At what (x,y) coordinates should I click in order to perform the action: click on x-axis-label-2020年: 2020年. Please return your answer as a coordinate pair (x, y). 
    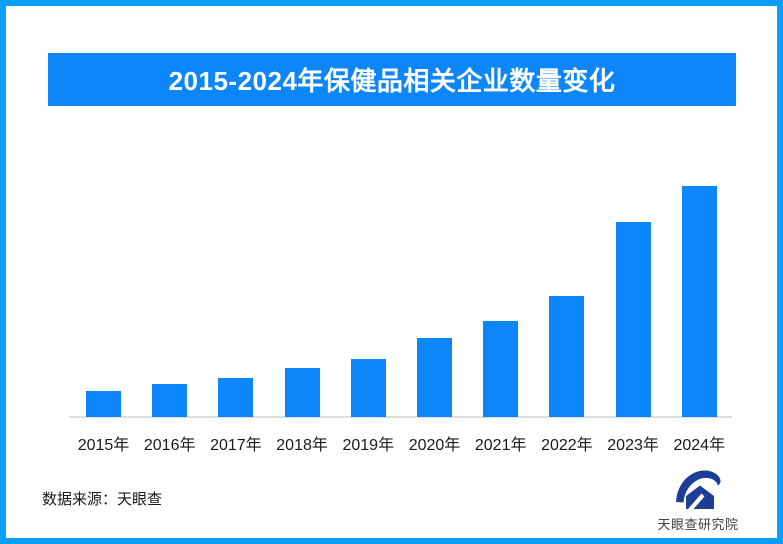
    Looking at the image, I should click on (434, 445).